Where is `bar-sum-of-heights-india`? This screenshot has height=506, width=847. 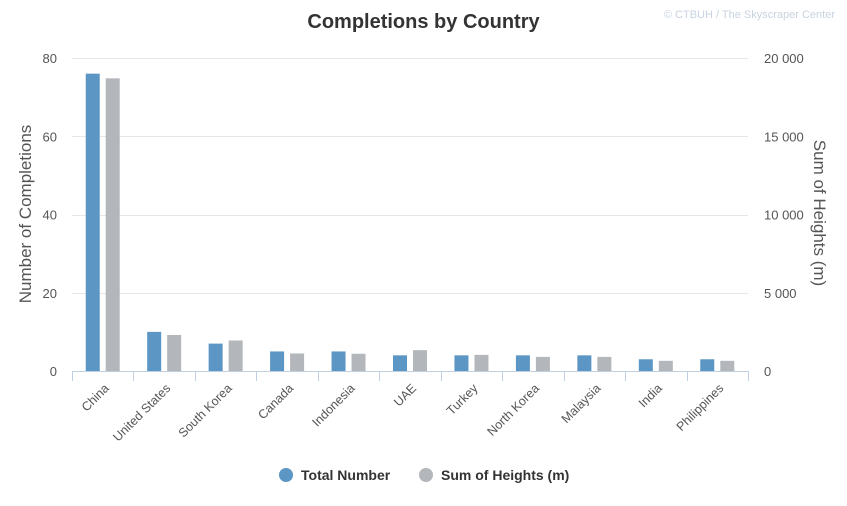
bar-sum-of-heights-india is located at coordinates (665, 365).